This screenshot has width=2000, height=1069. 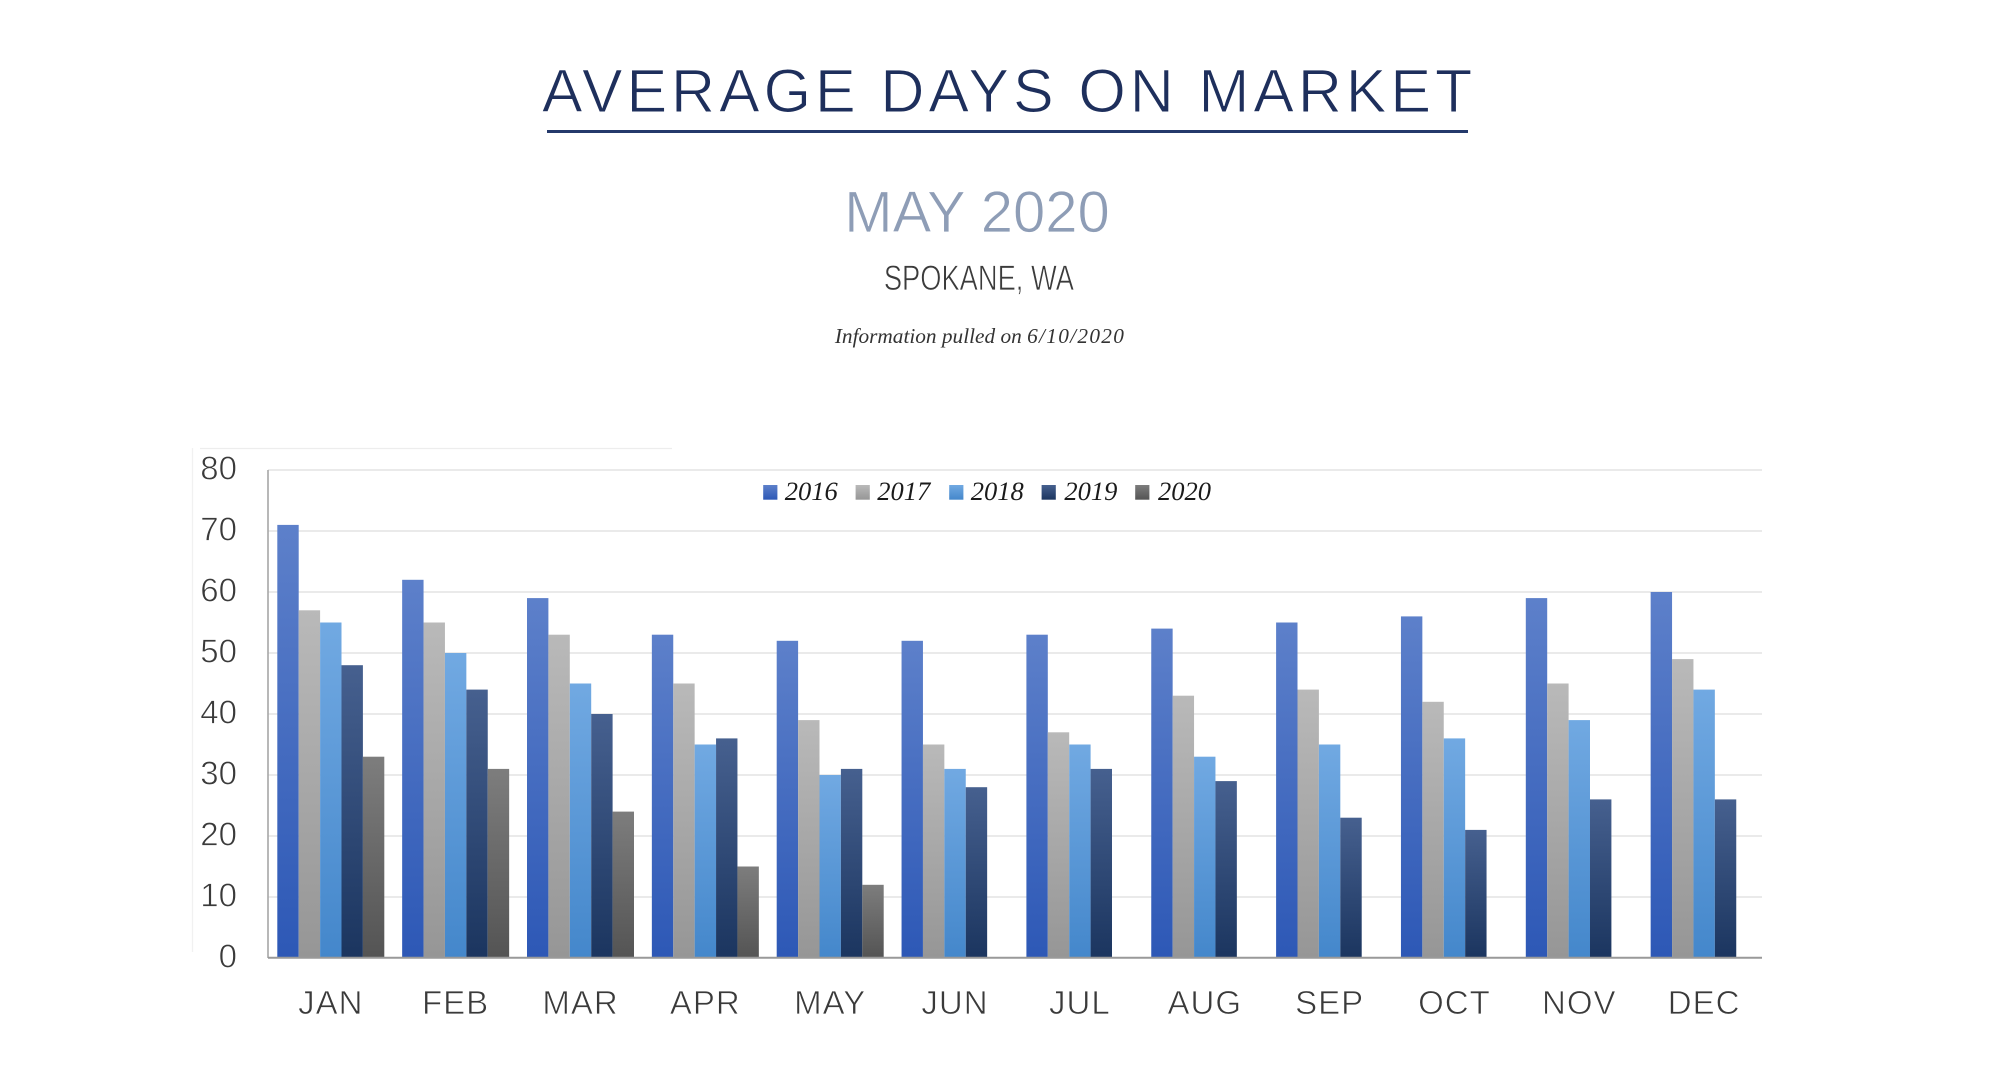 What do you see at coordinates (954, 1002) in the screenshot?
I see `svg-text: JUN` at bounding box center [954, 1002].